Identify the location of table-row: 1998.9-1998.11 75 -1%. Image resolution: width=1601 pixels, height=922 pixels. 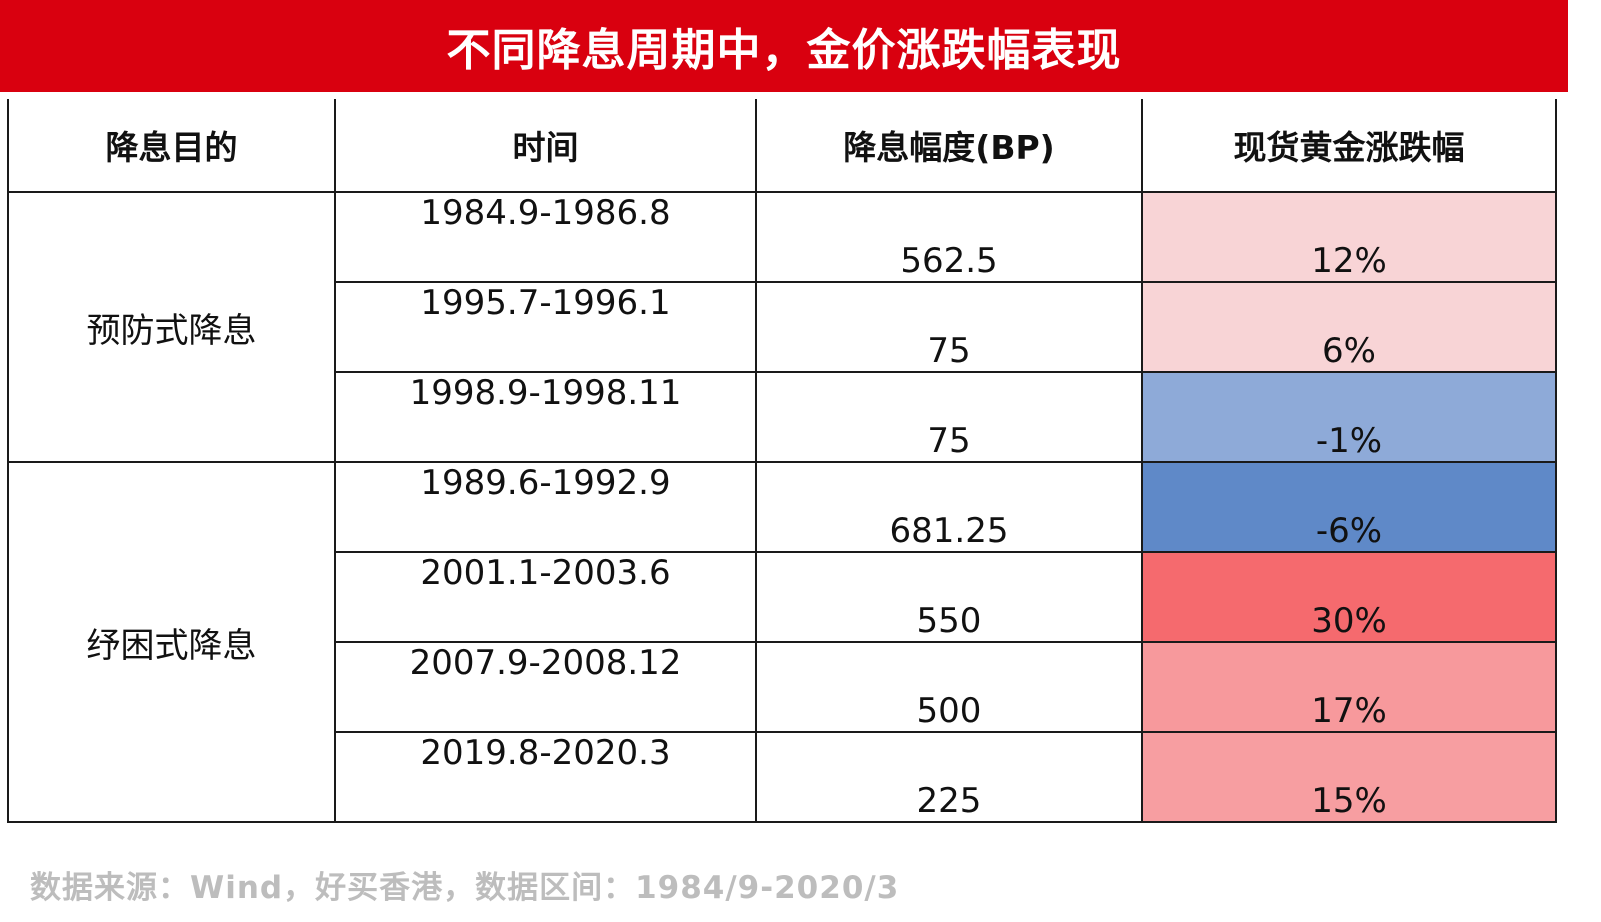
(782, 417).